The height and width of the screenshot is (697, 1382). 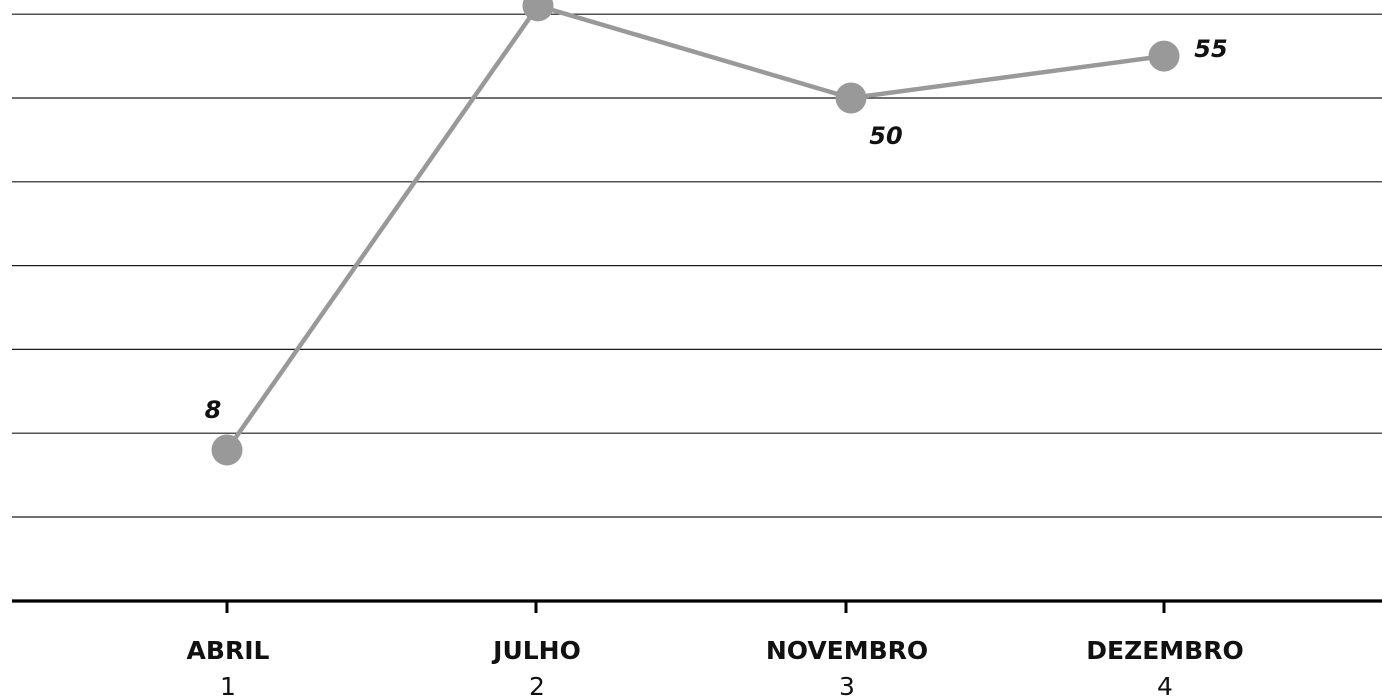 What do you see at coordinates (847, 684) in the screenshot?
I see `x-tick-number: 3` at bounding box center [847, 684].